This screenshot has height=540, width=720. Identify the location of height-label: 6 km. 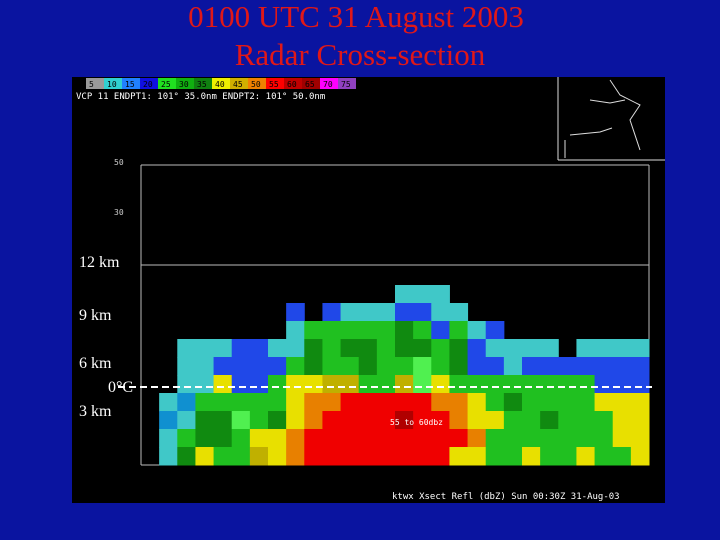
(95, 363).